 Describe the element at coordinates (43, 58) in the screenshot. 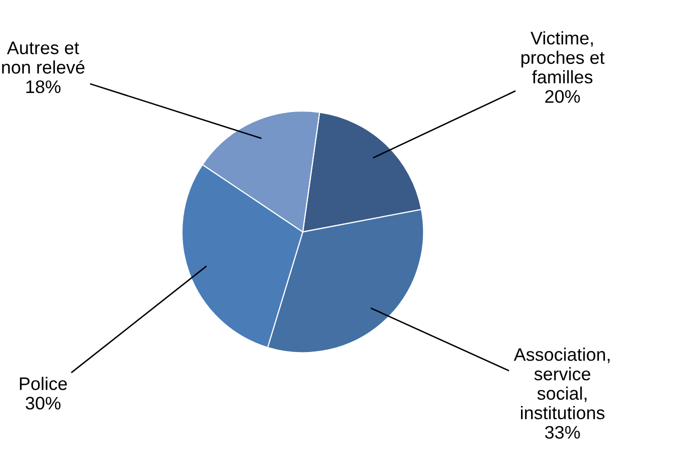

I see `slice-label: Autres et non relevé` at that location.